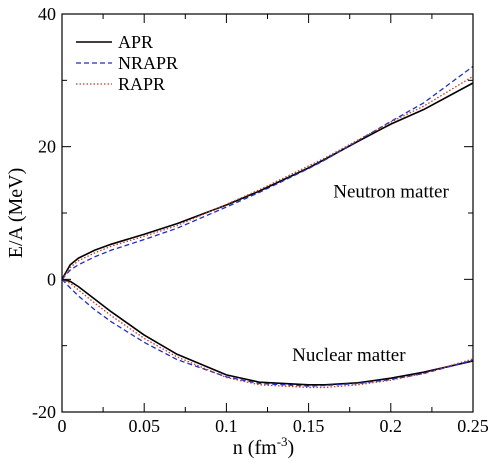 This screenshot has height=463, width=489. What do you see at coordinates (62, 426) in the screenshot?
I see `x-tick-label-0: 0` at bounding box center [62, 426].